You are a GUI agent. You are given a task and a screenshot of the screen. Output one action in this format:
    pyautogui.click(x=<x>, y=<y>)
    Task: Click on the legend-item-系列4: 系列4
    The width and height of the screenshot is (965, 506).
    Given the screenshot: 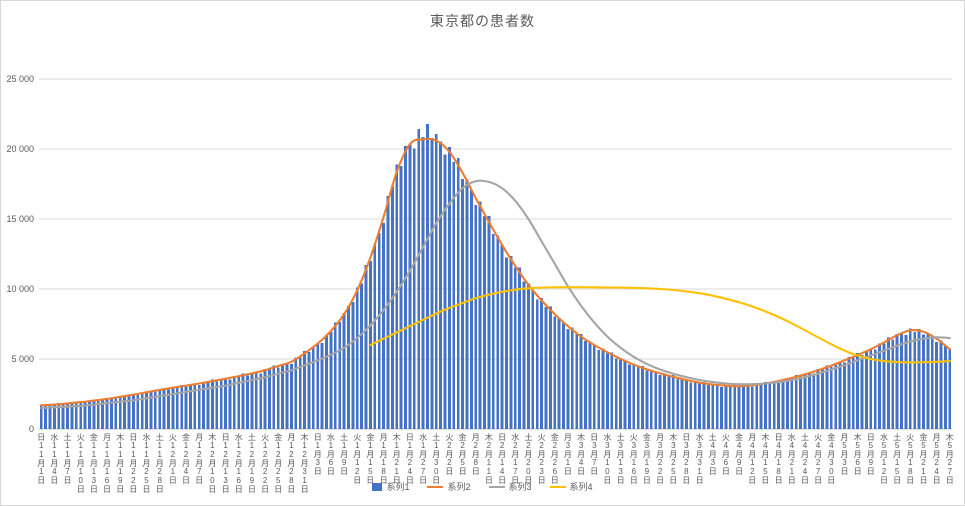 What is the action you would take?
    pyautogui.click(x=571, y=486)
    